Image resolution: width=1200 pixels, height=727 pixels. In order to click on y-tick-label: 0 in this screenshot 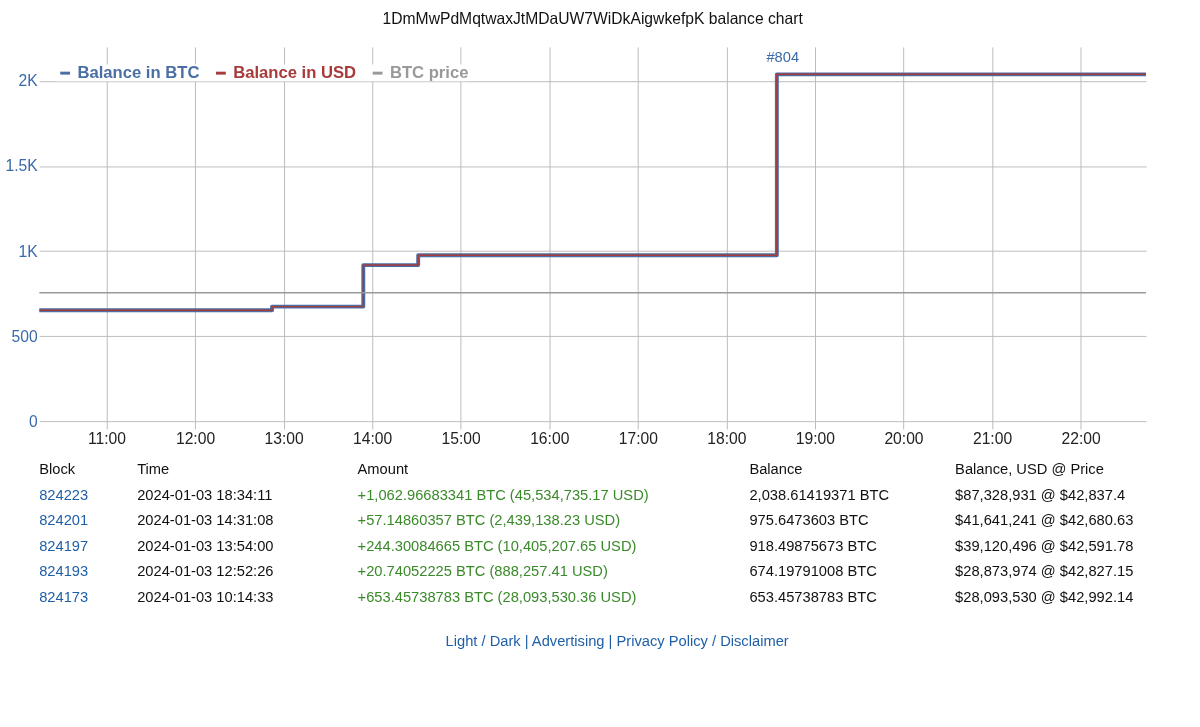, I will do `click(33, 421)`.